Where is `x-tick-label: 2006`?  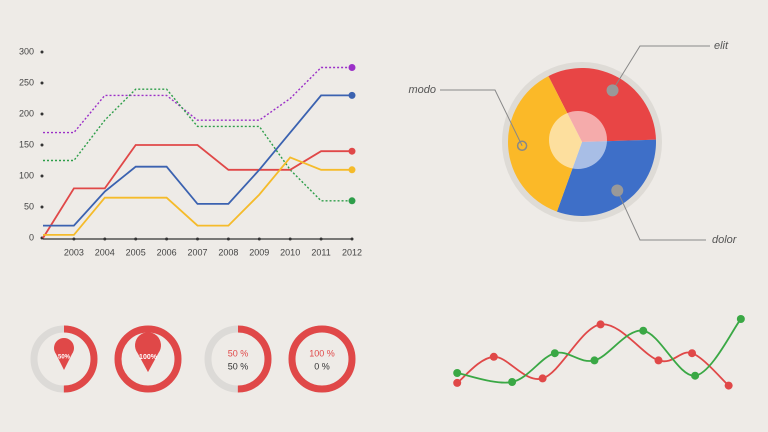
x-tick-label: 2006 is located at coordinates (167, 252).